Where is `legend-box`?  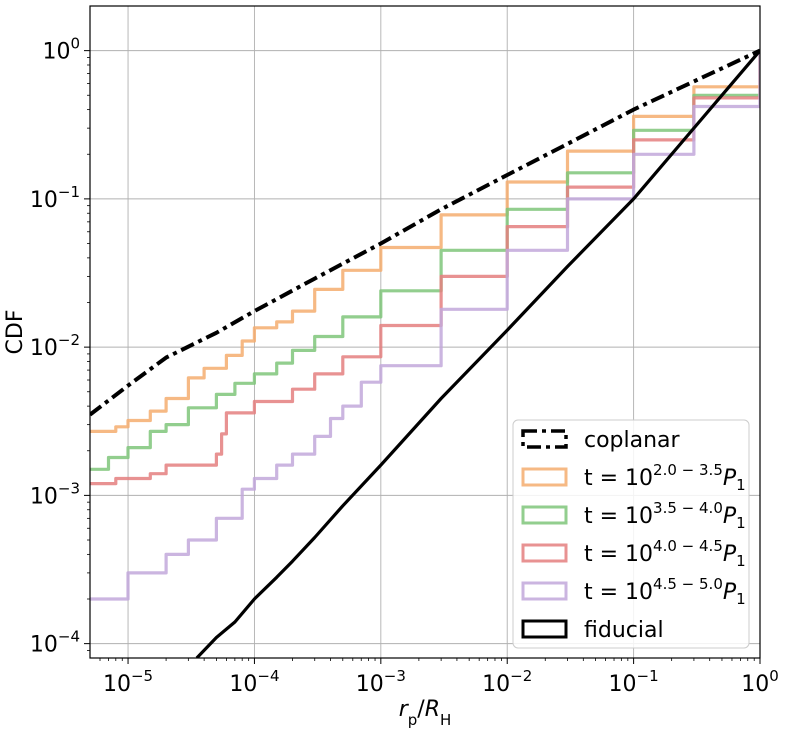
legend-box is located at coordinates (631, 534).